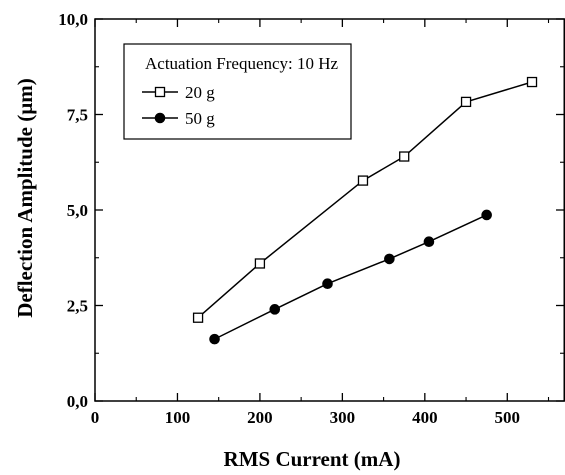 The height and width of the screenshot is (475, 565). I want to click on x-axis-title: RMS Current (mA), so click(312, 459).